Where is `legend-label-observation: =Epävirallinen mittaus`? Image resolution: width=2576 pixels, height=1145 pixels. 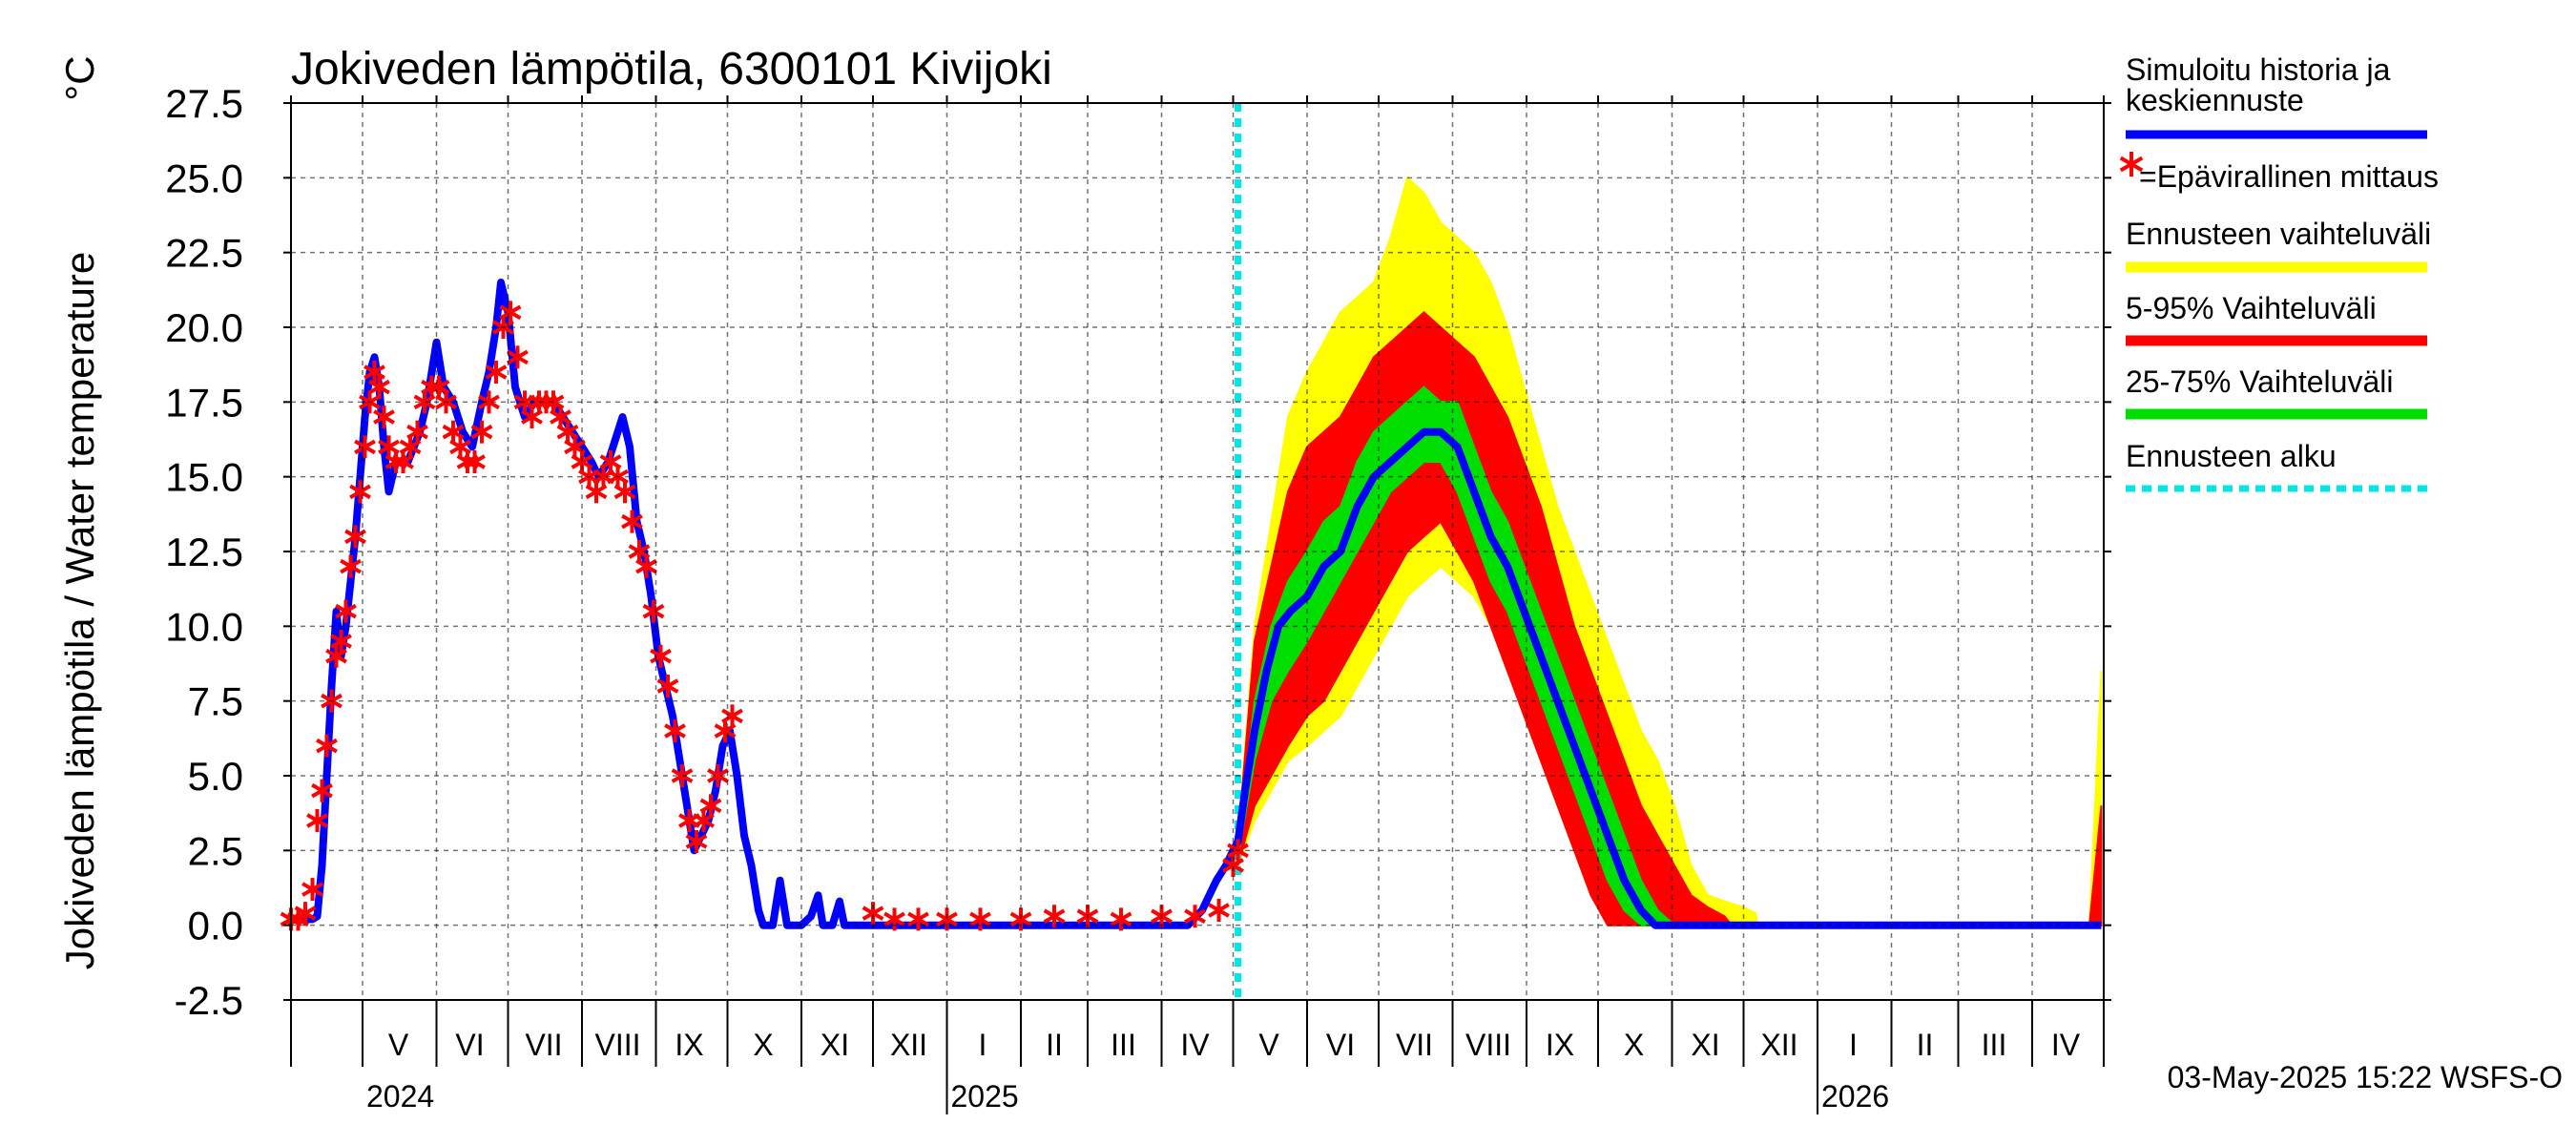 legend-label-observation: =Epävirallinen mittaus is located at coordinates (2289, 177).